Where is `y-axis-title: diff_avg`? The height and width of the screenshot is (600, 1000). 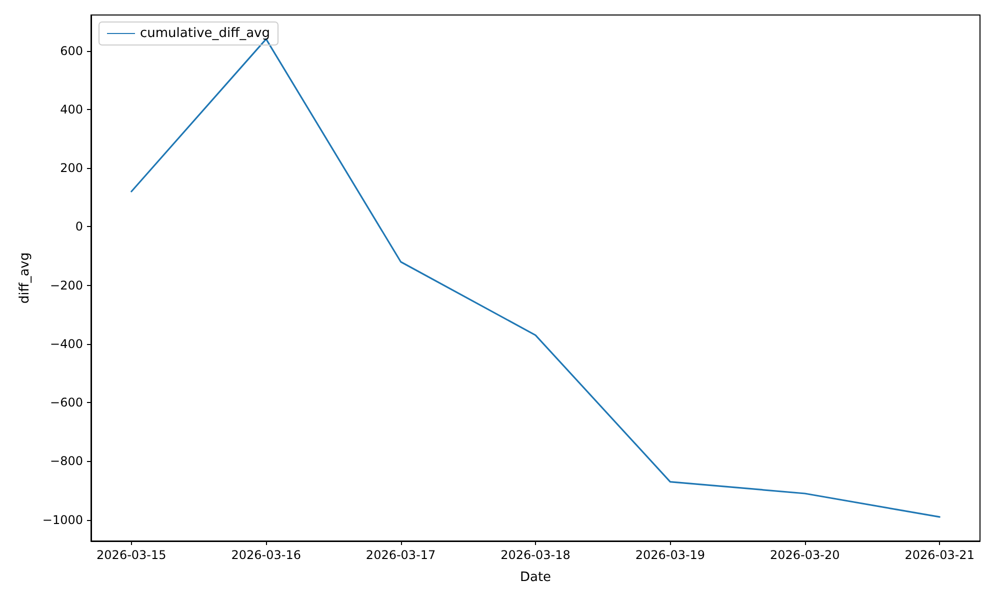 y-axis-title: diff_avg is located at coordinates (25, 278).